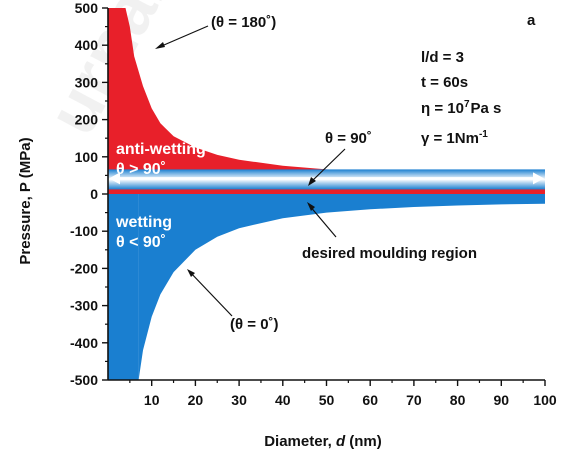 The width and height of the screenshot is (573, 454). I want to click on x-tick-label: 60, so click(370, 400).